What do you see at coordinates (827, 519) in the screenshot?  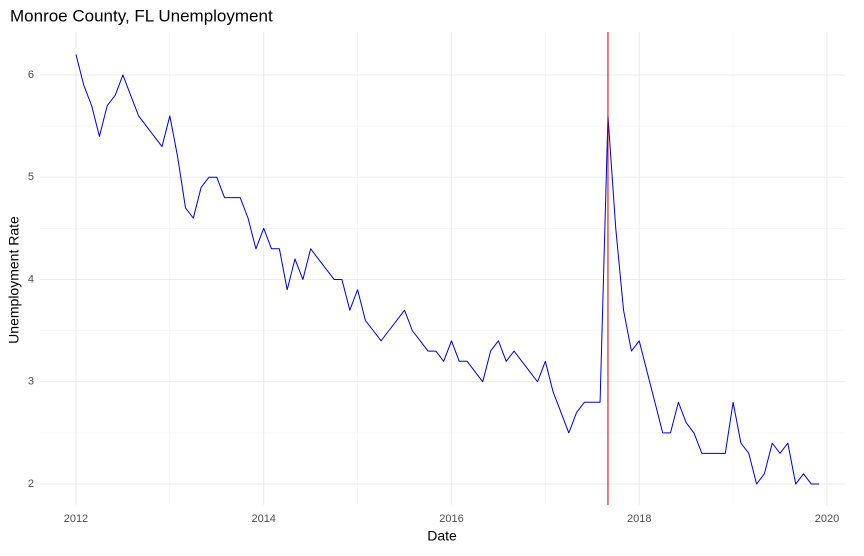 I see `x-tick-label: 2020` at bounding box center [827, 519].